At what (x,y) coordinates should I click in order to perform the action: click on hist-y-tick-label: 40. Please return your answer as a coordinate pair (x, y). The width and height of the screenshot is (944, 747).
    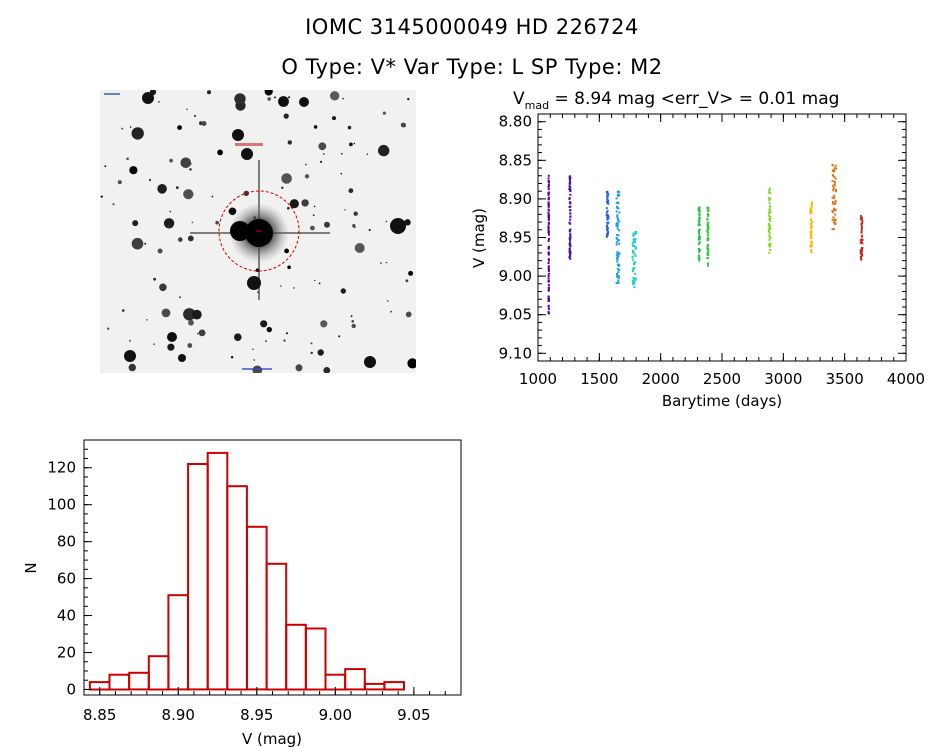
    Looking at the image, I should click on (66, 616).